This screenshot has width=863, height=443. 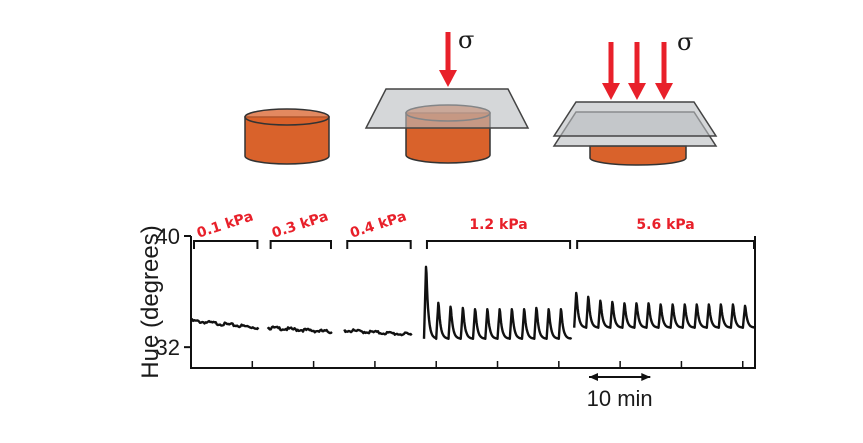 I want to click on hue-traces, so click(x=473, y=302).